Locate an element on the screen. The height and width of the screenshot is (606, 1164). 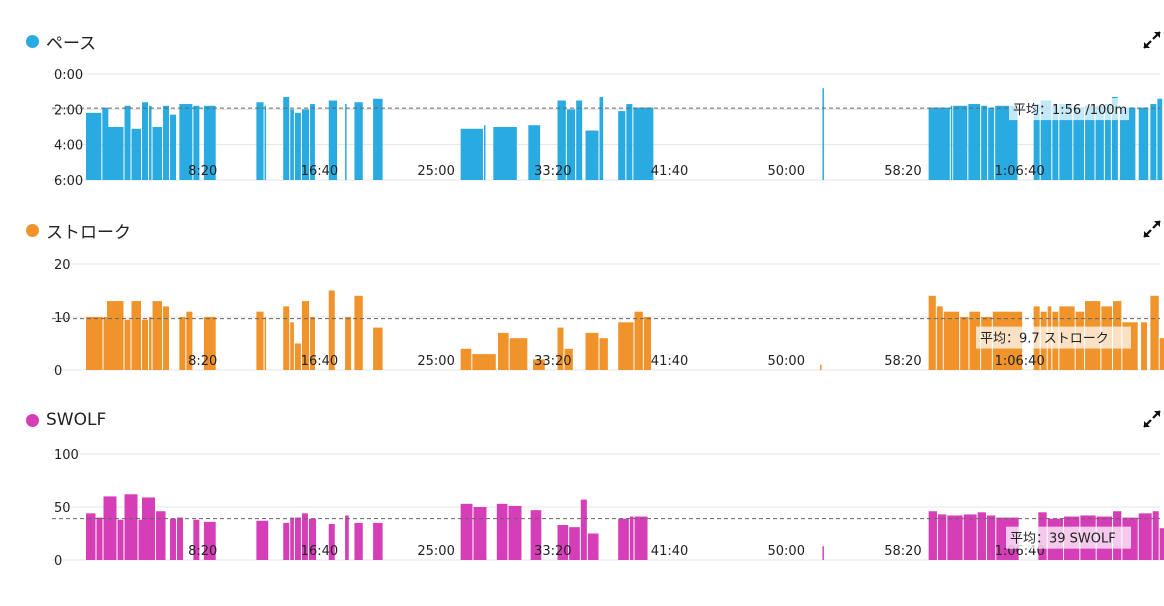
swolf-expand-icon is located at coordinates (1153, 421).